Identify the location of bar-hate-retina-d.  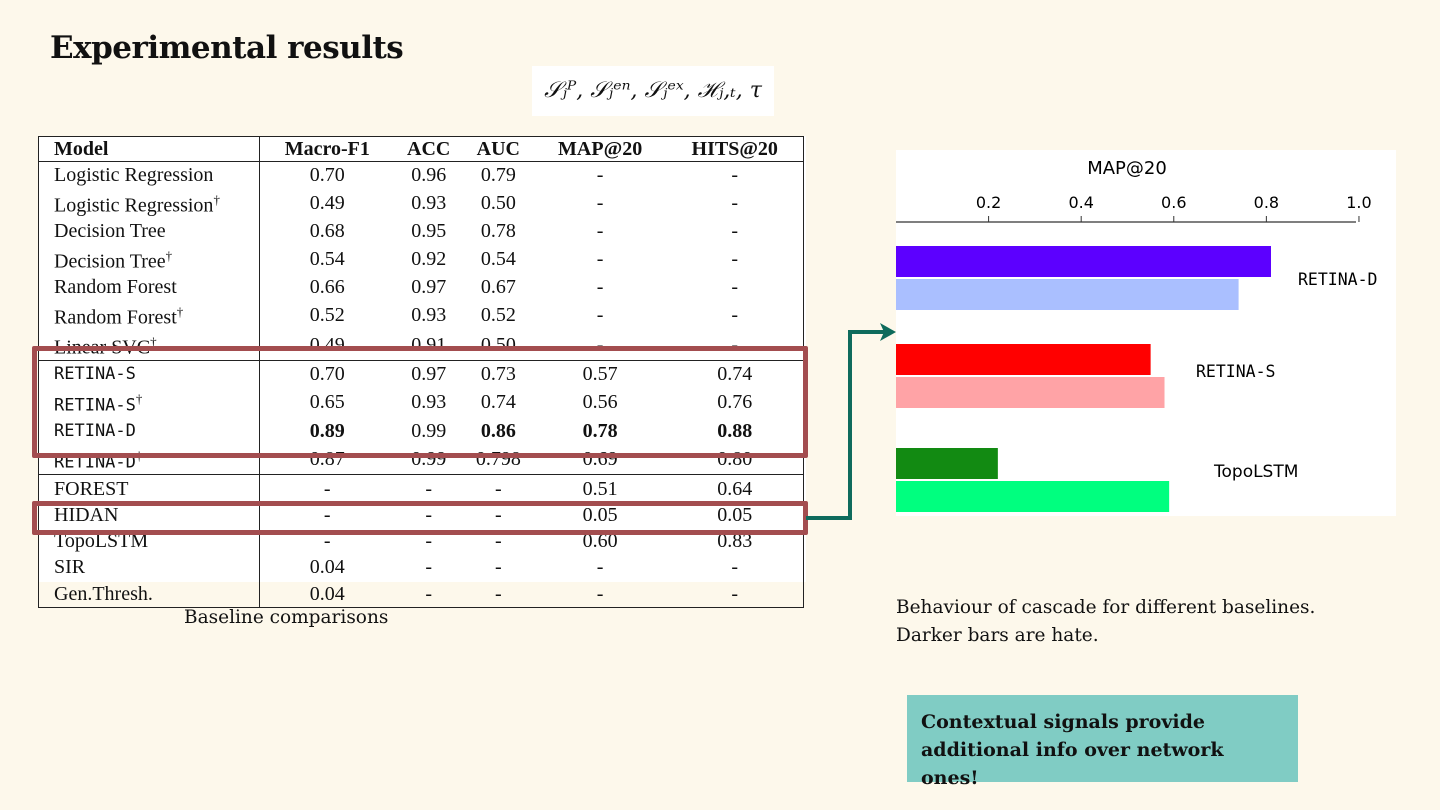
(1083, 261).